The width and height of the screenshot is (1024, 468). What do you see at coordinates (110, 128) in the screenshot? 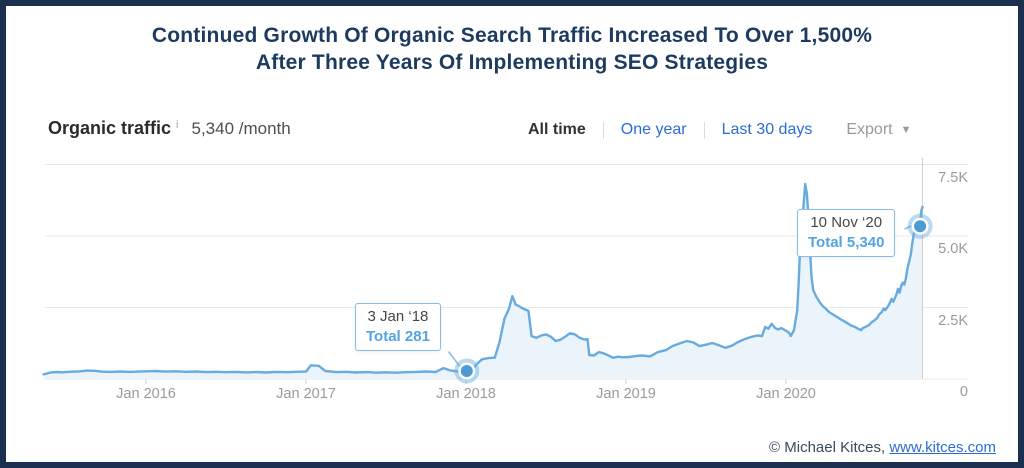
I see `metric-label: Organic traffic` at bounding box center [110, 128].